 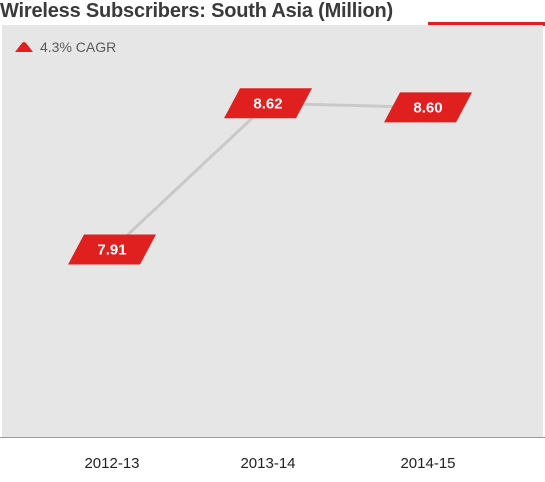 What do you see at coordinates (427, 463) in the screenshot?
I see `x-tick-label: 2014-15` at bounding box center [427, 463].